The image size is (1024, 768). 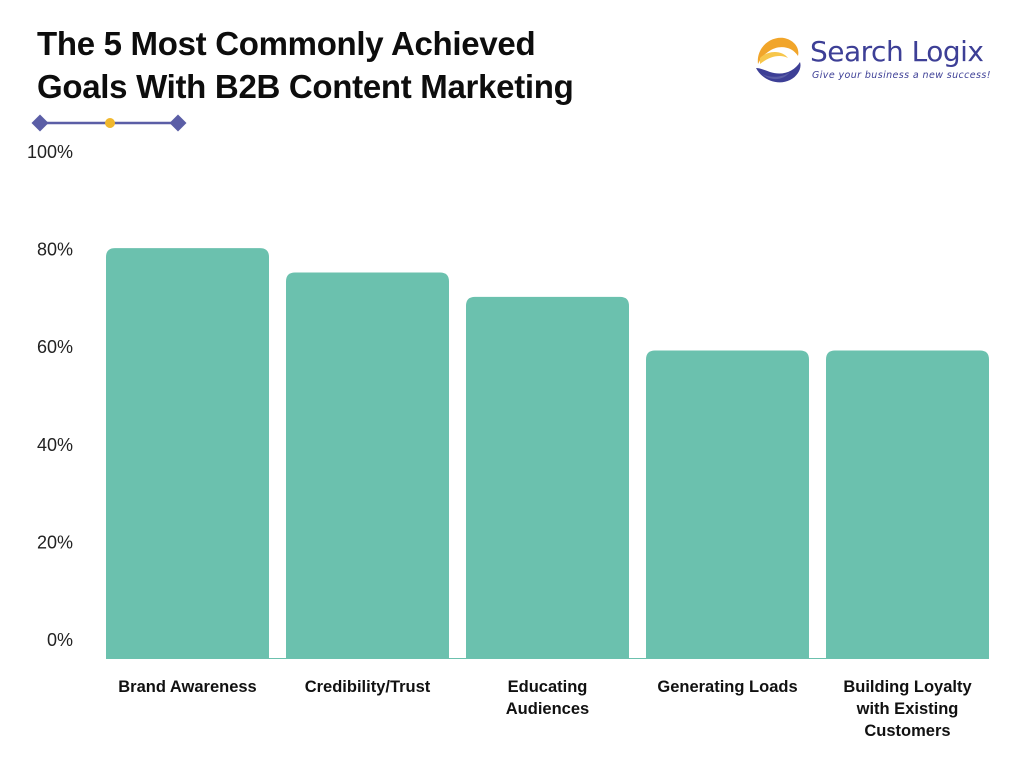 I want to click on y-tick-label: 100%, so click(x=50, y=152).